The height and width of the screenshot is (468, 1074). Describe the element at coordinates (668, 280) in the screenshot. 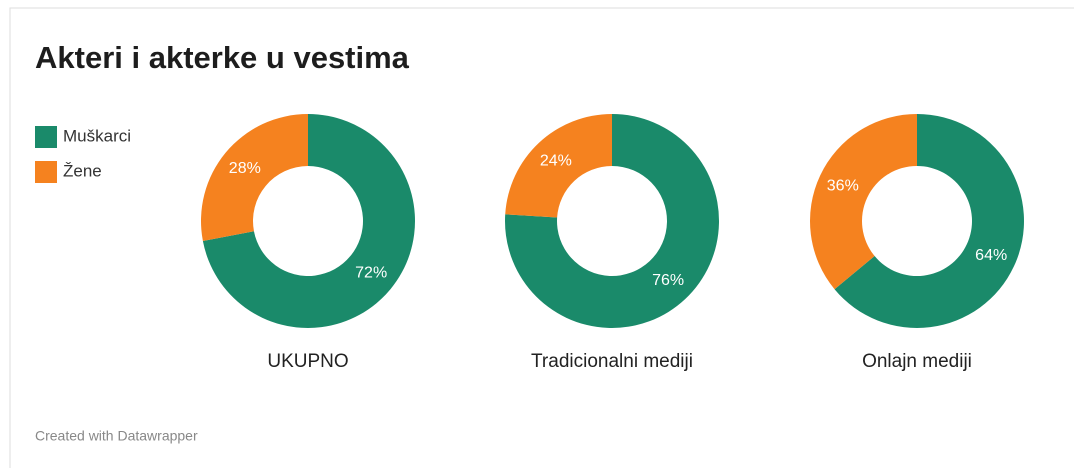

I see `slice-label: 76%` at that location.